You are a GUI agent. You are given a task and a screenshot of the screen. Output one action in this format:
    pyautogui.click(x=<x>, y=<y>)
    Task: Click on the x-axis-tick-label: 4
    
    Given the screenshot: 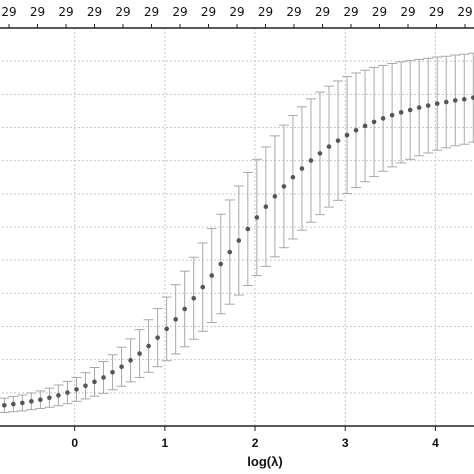 What is the action you would take?
    pyautogui.click(x=435, y=443)
    